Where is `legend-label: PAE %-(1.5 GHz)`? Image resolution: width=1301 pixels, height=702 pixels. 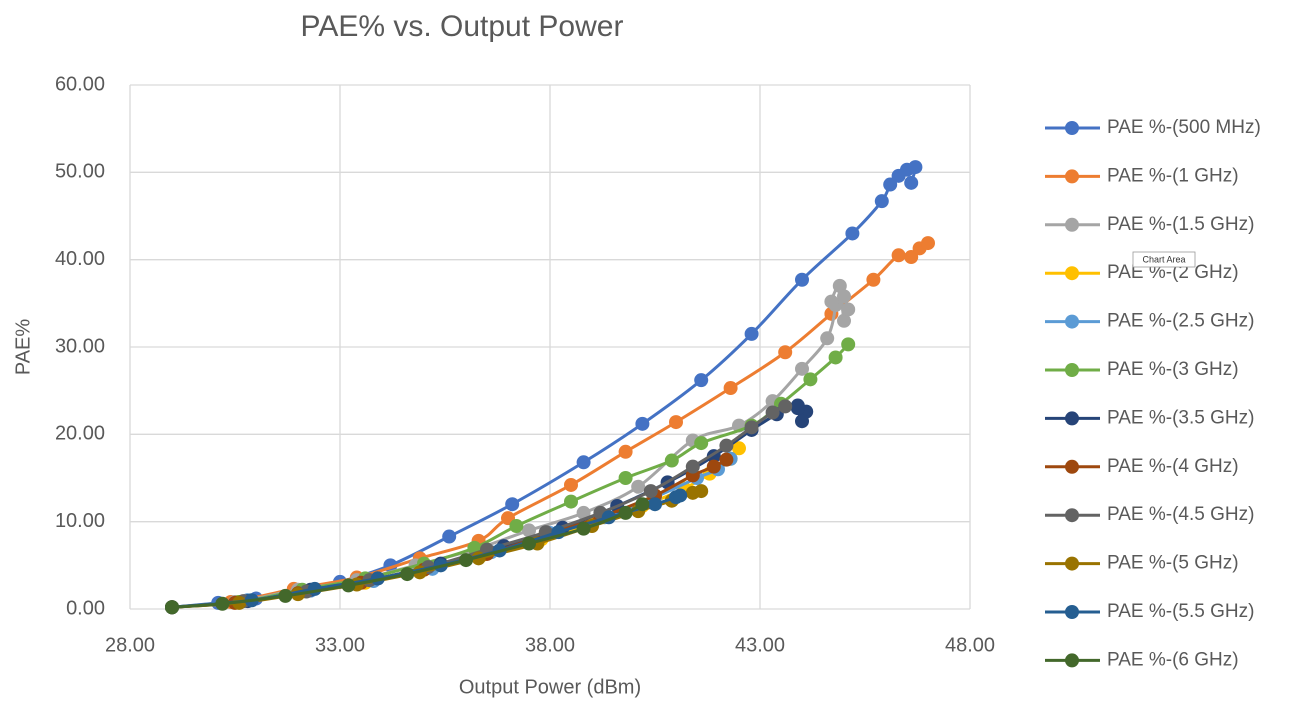
legend-label: PAE %-(1.5 GHz) is located at coordinates (1180, 224).